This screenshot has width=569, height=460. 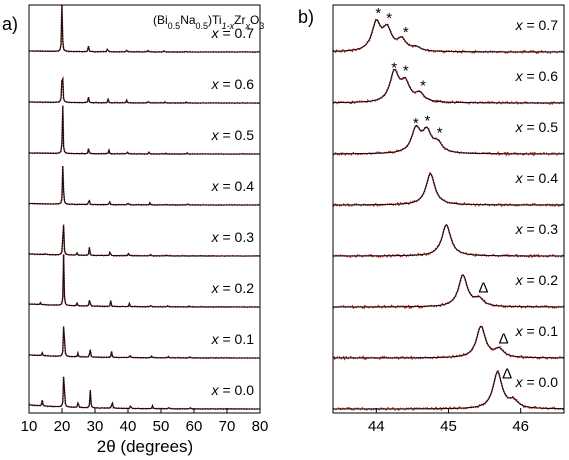 I want to click on x-tick-label: 45, so click(x=448, y=426).